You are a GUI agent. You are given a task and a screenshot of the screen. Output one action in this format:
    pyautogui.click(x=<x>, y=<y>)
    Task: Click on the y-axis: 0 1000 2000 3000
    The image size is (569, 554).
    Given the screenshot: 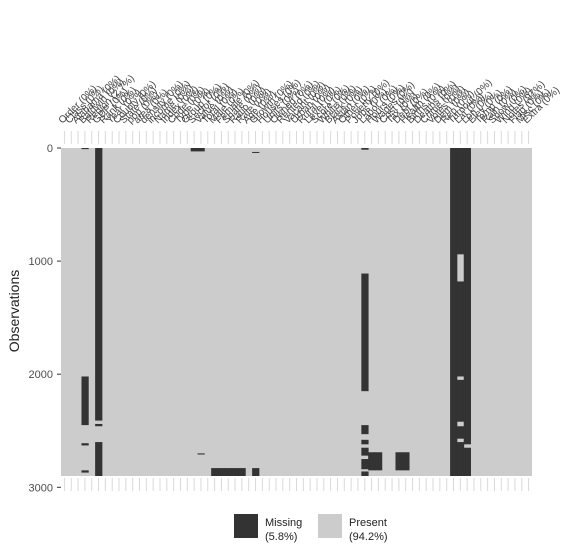 What is the action you would take?
    pyautogui.click(x=45, y=318)
    